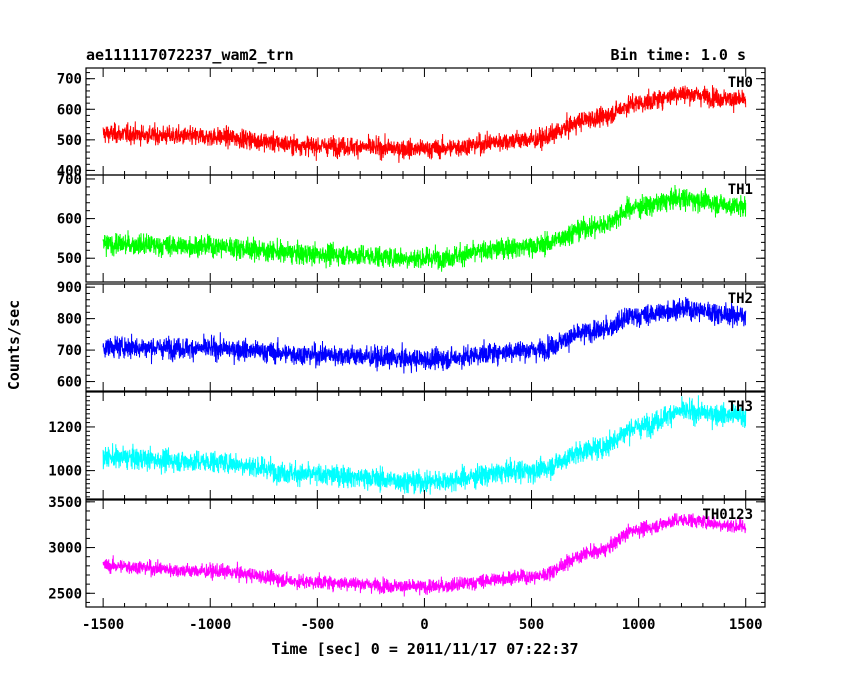 The height and width of the screenshot is (680, 850). Describe the element at coordinates (424, 335) in the screenshot. I see `series-line-th2` at that location.